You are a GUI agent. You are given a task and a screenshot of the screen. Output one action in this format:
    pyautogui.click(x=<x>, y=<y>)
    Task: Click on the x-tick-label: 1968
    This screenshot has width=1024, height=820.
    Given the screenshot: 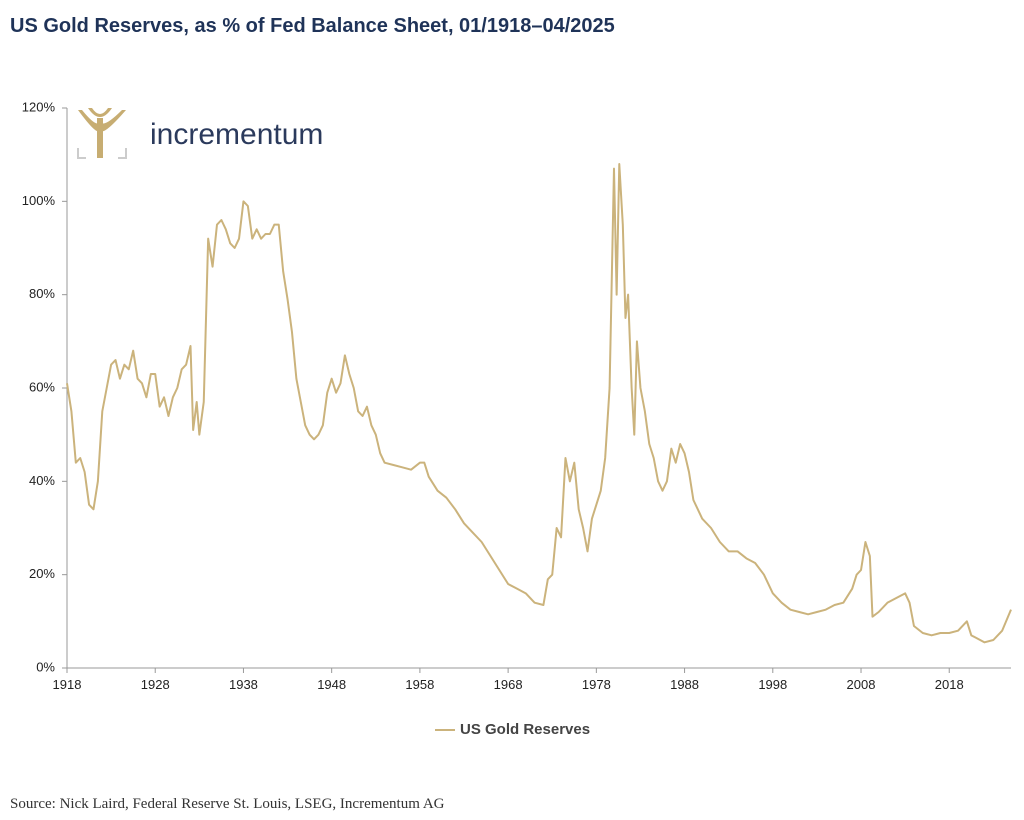 What is the action you would take?
    pyautogui.click(x=508, y=684)
    